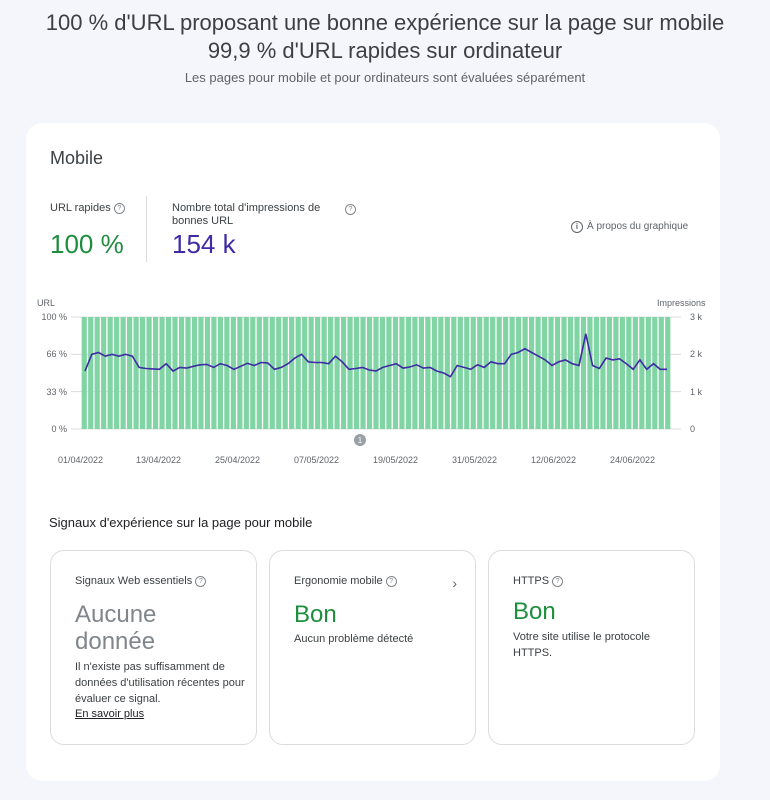  What do you see at coordinates (204, 244) in the screenshot?
I see `metric-value-impressions: 154 k` at bounding box center [204, 244].